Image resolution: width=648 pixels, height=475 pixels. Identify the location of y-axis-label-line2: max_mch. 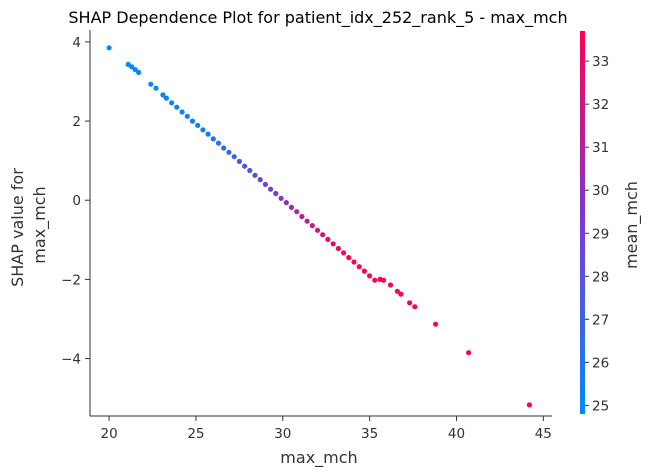
(40, 224).